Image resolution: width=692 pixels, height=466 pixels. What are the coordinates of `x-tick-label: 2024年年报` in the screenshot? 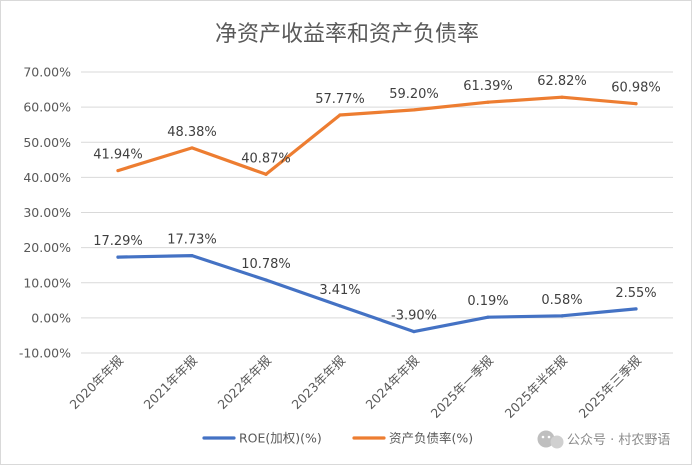 It's located at (393, 382).